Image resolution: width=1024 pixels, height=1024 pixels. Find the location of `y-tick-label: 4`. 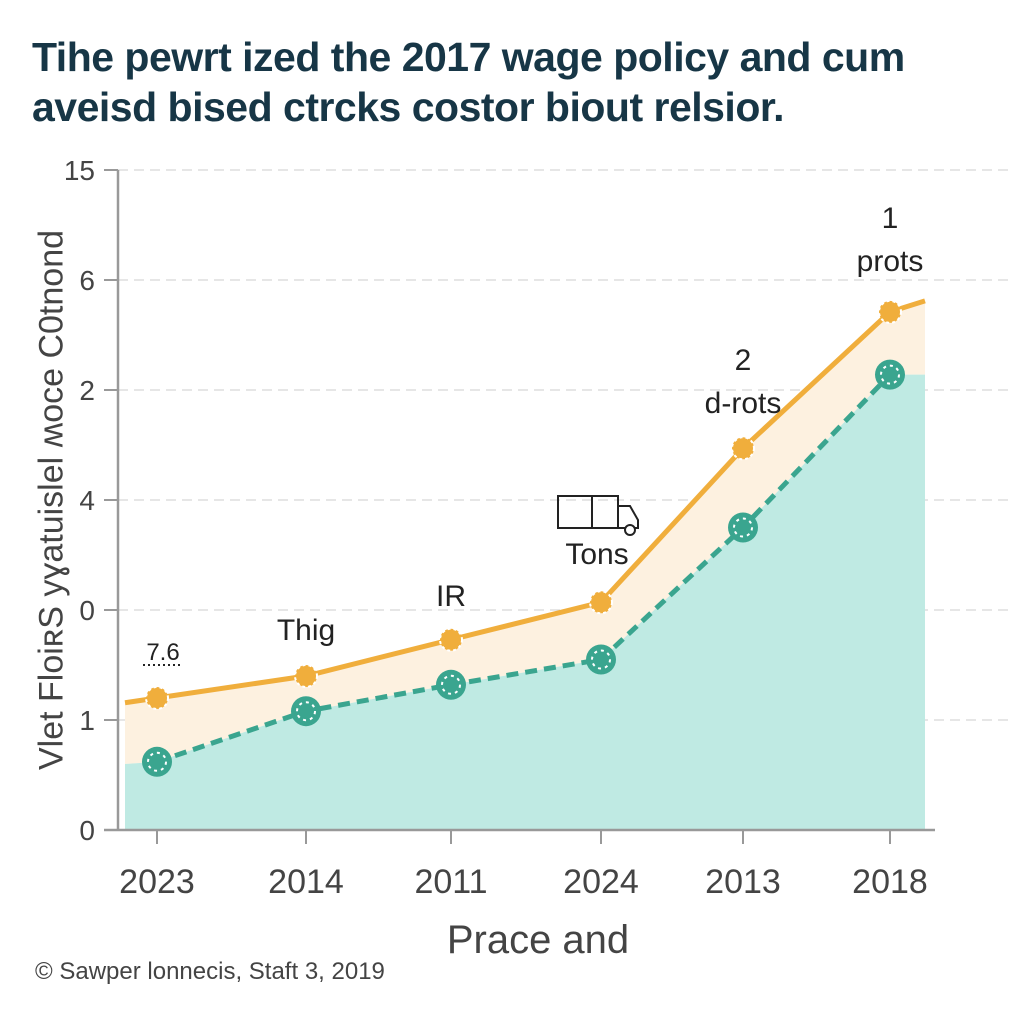

y-tick-label: 4 is located at coordinates (87, 500).